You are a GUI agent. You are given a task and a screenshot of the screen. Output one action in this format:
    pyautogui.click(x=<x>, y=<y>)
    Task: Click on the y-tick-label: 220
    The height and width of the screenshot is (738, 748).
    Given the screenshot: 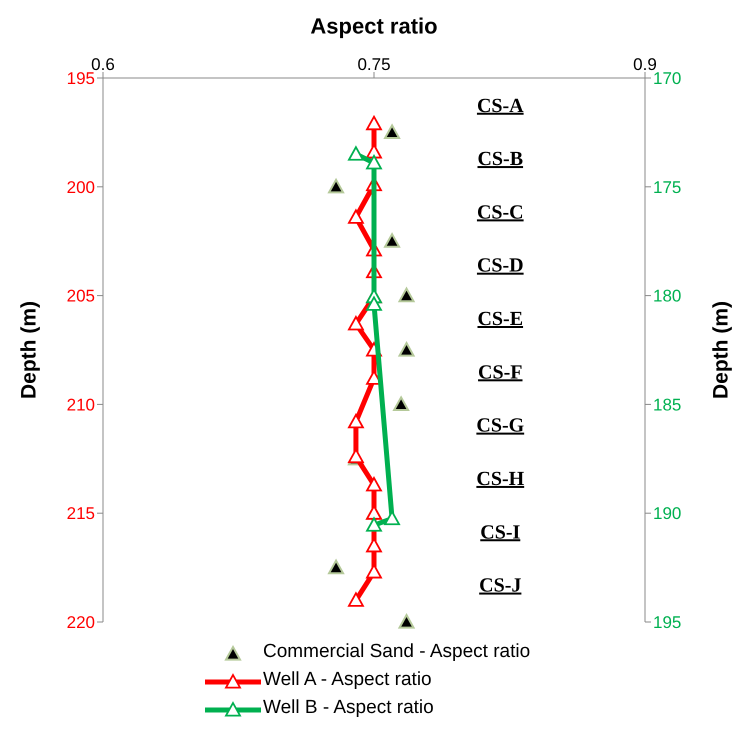 What is the action you would take?
    pyautogui.click(x=80, y=622)
    